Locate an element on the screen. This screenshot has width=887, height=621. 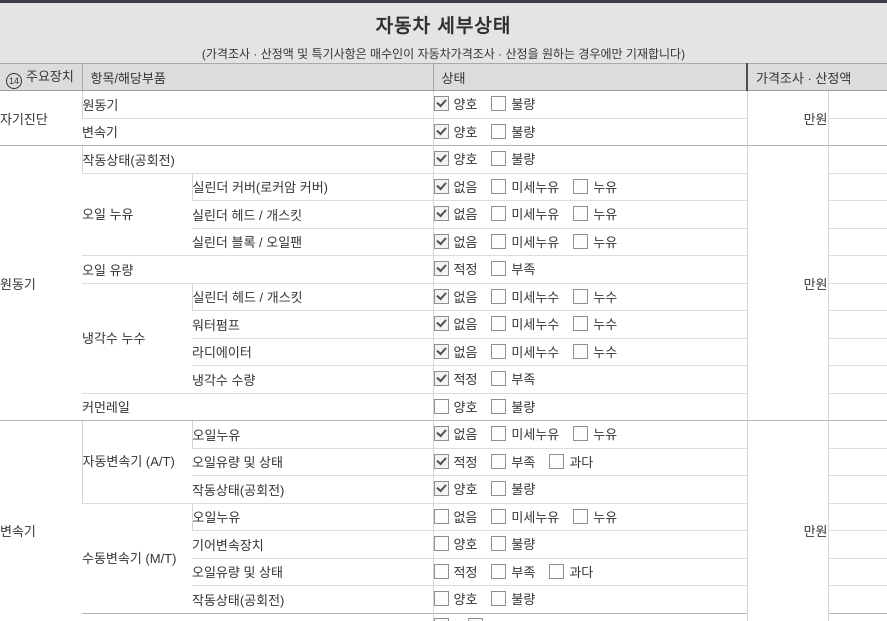
item-cell: 워터펌프 is located at coordinates (312, 324).